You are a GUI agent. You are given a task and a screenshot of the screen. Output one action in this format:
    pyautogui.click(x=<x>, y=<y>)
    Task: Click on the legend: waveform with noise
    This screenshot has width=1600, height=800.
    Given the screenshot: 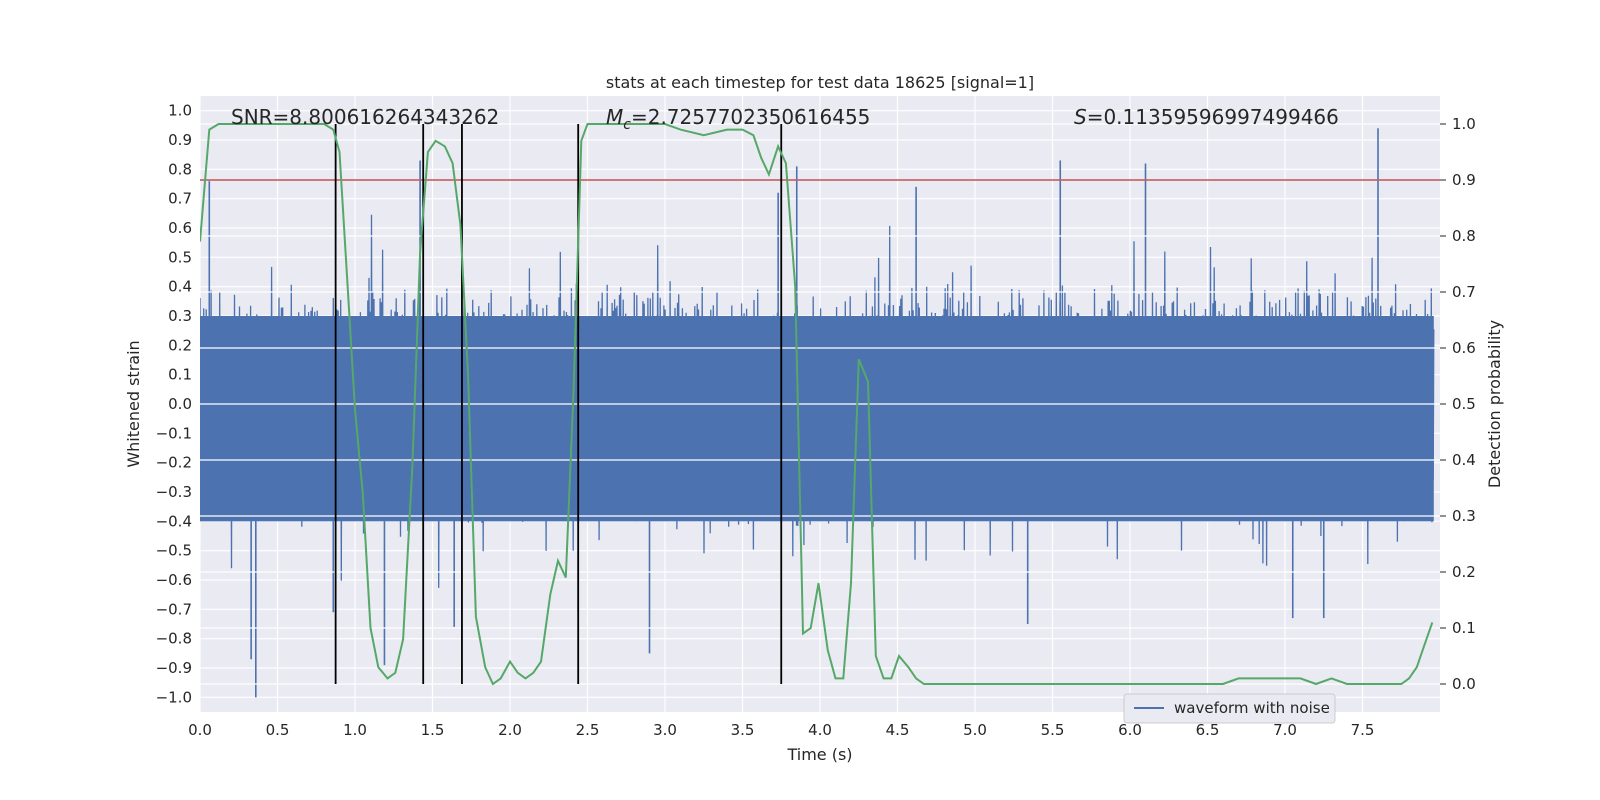 What is the action you would take?
    pyautogui.click(x=1229, y=708)
    